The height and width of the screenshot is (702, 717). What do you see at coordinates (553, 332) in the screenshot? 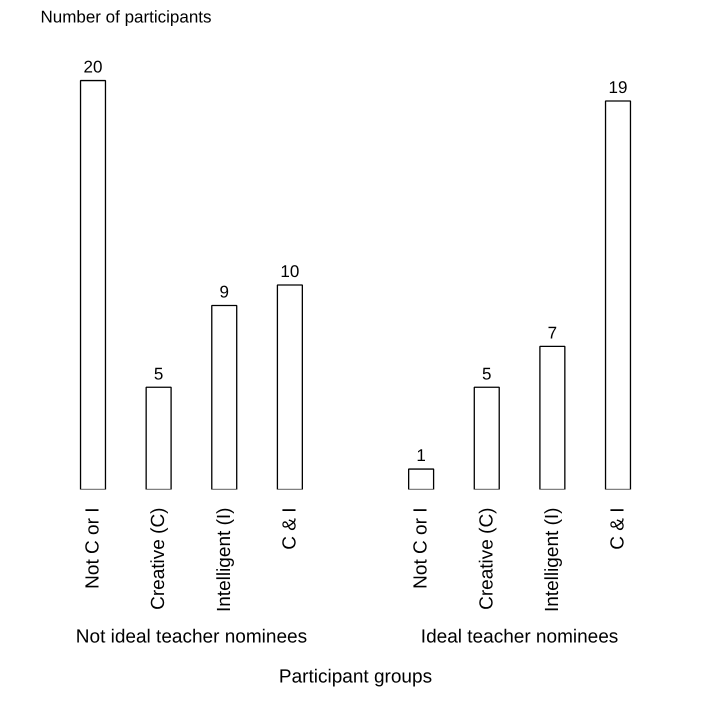
I see `data-label: 7` at bounding box center [553, 332].